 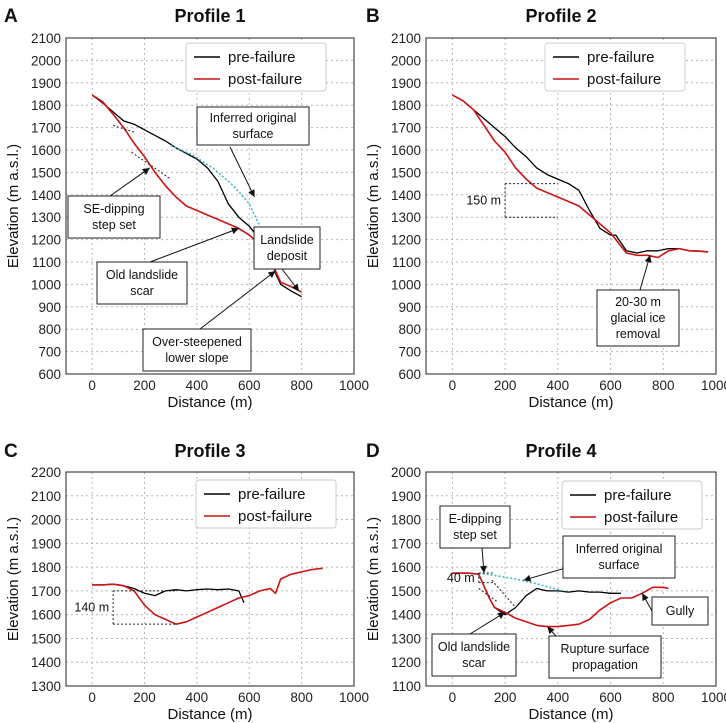 What do you see at coordinates (209, 16) in the screenshot?
I see `chart-title: Profile 1` at bounding box center [209, 16].